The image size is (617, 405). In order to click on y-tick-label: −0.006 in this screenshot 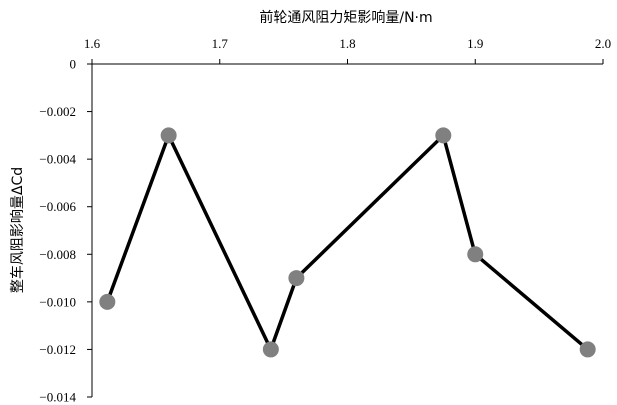, I will do `click(57, 206)`.